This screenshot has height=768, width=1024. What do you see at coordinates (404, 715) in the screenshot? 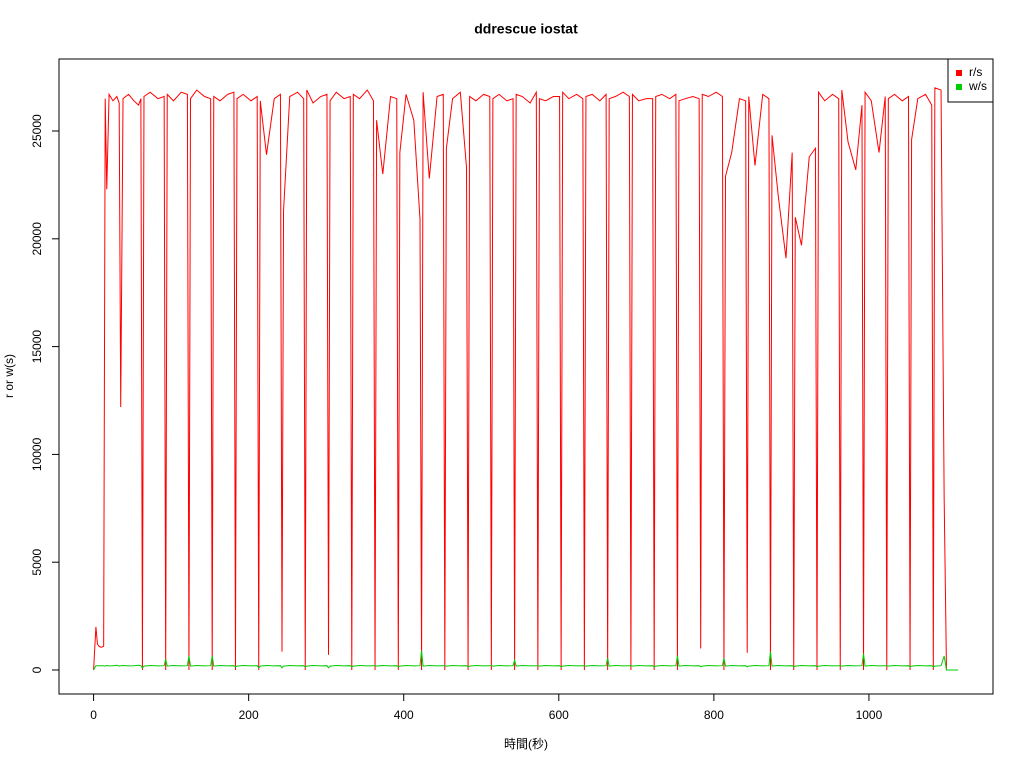
I see `x-tick-label: 400` at bounding box center [404, 715].